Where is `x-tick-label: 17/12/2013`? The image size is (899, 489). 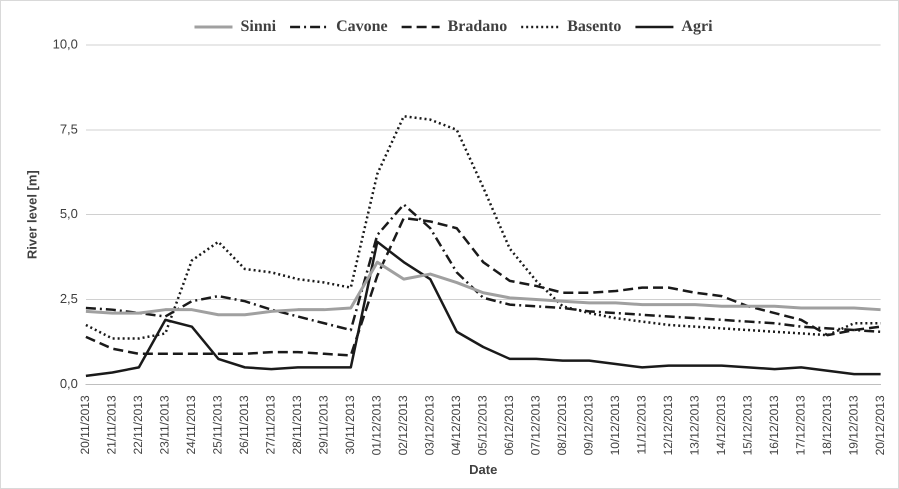
x-tick-label: 17/12/2013 is located at coordinates (800, 425).